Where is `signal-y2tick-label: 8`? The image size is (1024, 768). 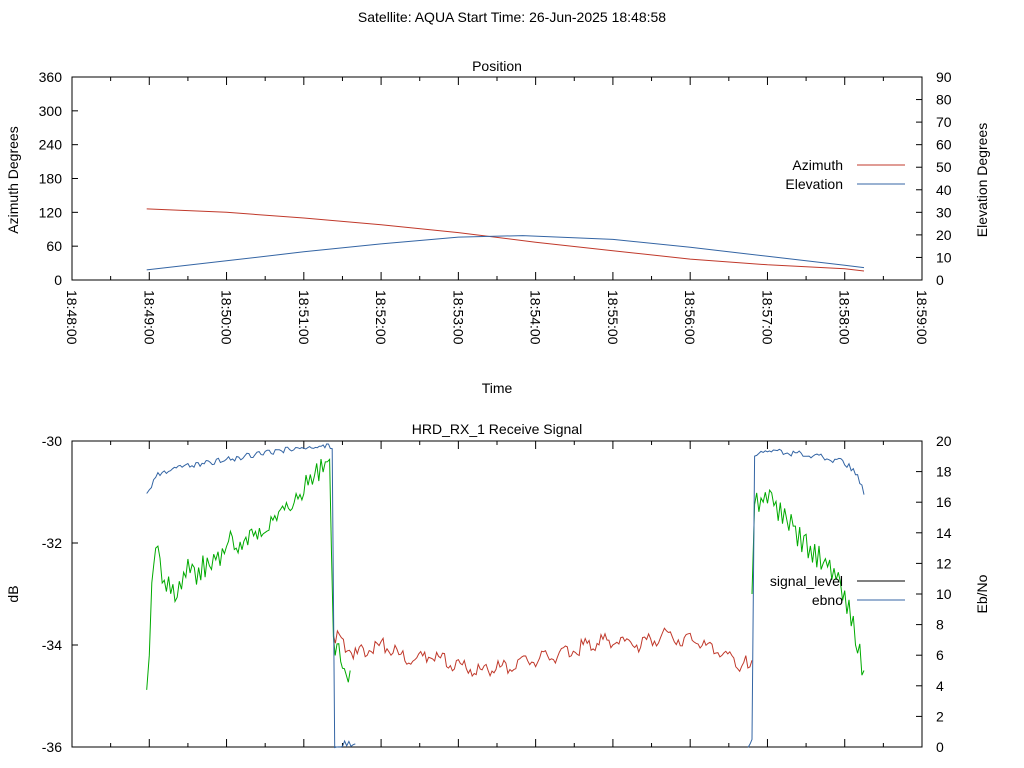
signal-y2tick-label: 8 is located at coordinates (940, 625).